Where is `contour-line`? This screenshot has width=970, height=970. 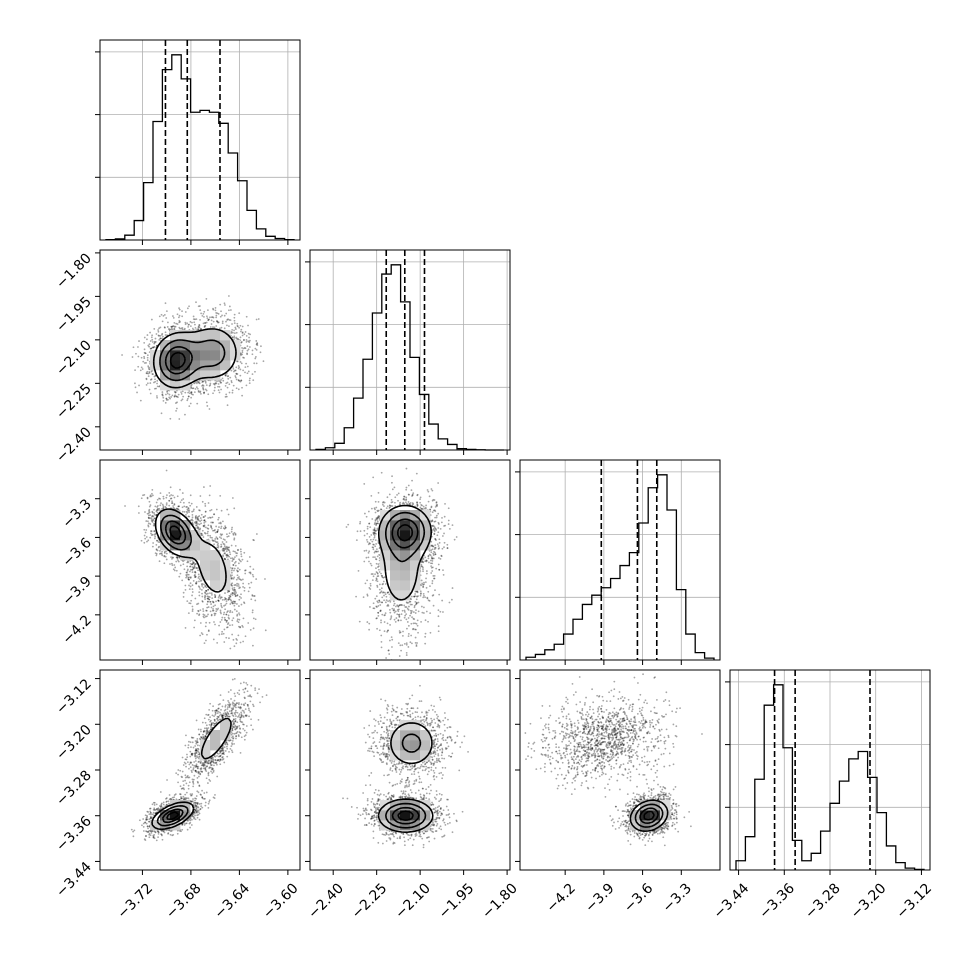 contour-line is located at coordinates (172, 816).